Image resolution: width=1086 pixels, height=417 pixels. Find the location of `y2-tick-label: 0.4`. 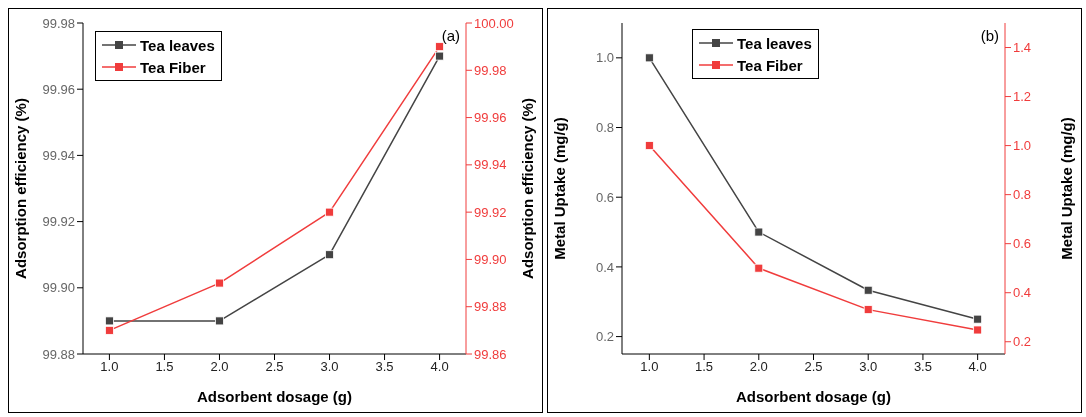

y2-tick-label: 0.4 is located at coordinates (1022, 293).